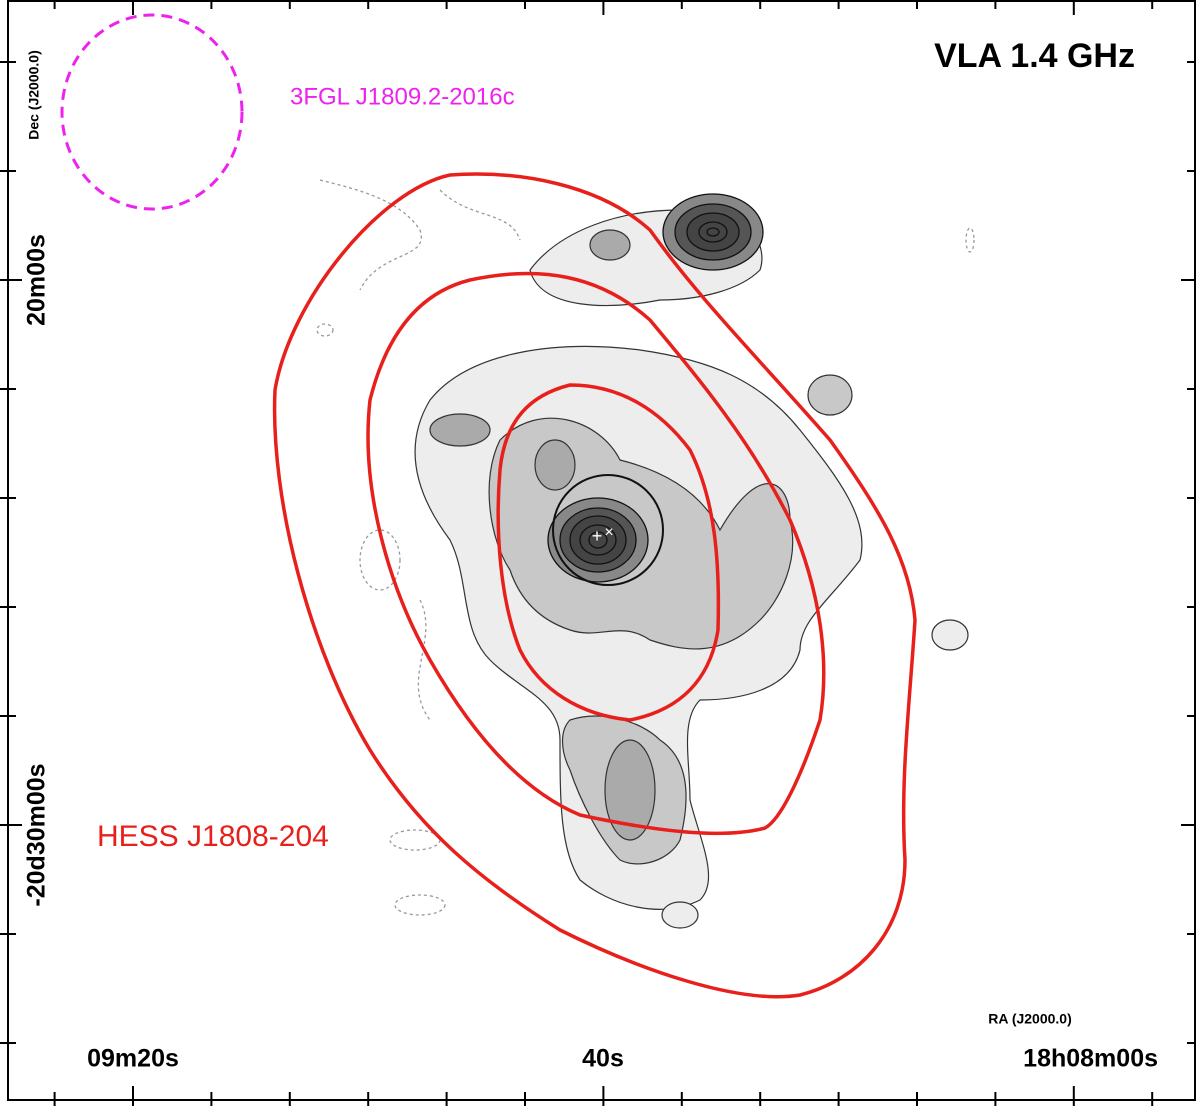  What do you see at coordinates (1090, 1059) in the screenshot?
I see `x-tick-label: 18h08m00s` at bounding box center [1090, 1059].